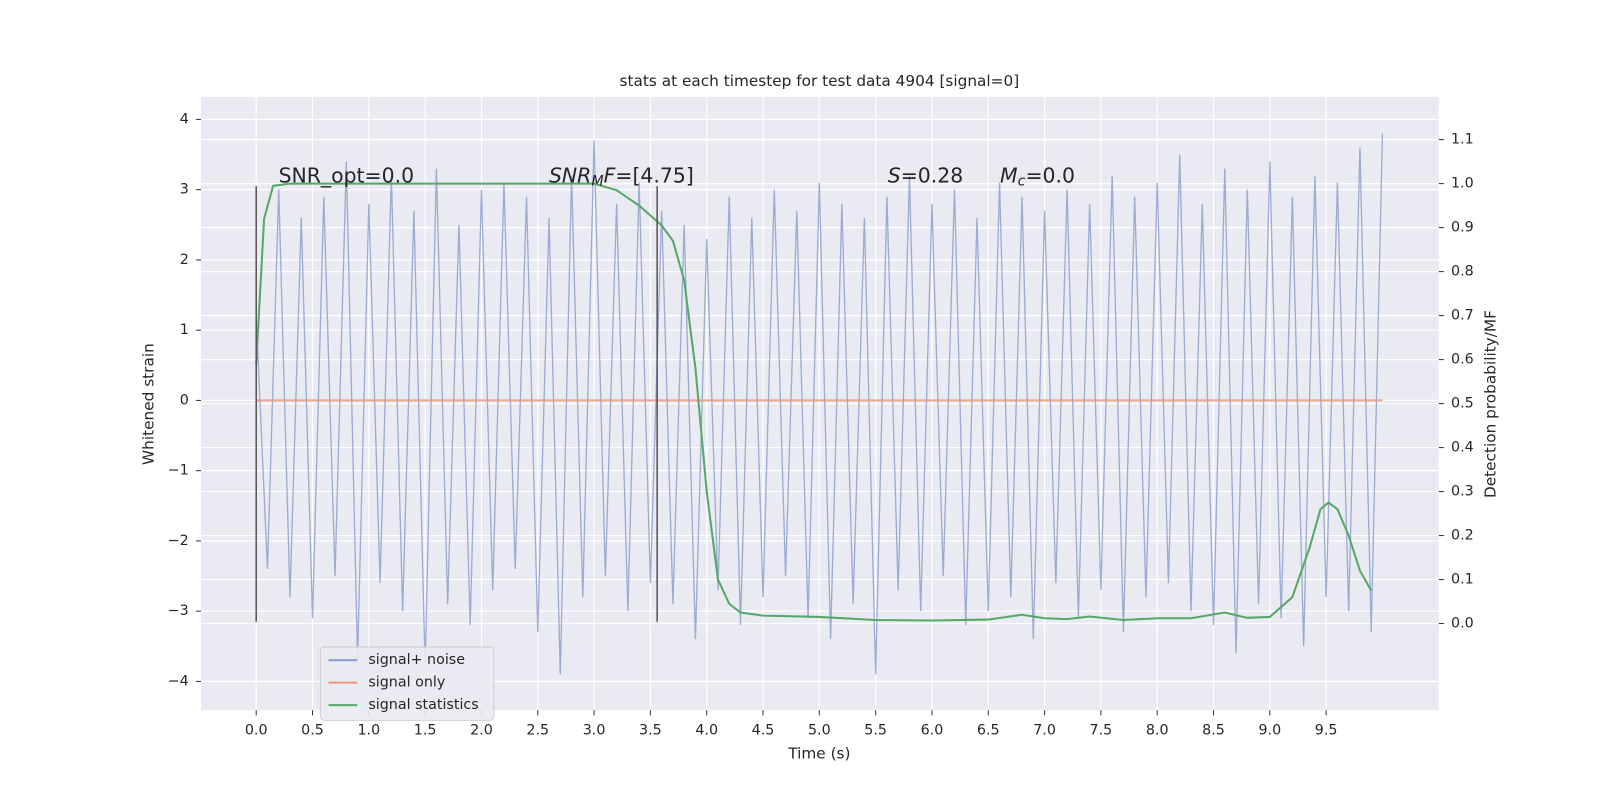  Describe the element at coordinates (1462, 272) in the screenshot. I see `y2-tick-label: 0.8` at that location.